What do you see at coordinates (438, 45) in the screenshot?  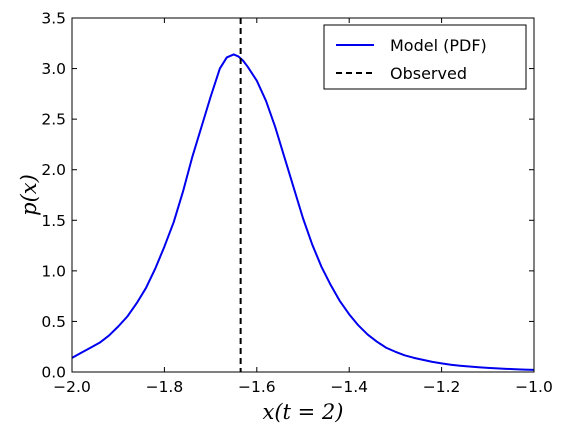 I see `legend-label-model: Model (PDF)` at bounding box center [438, 45].